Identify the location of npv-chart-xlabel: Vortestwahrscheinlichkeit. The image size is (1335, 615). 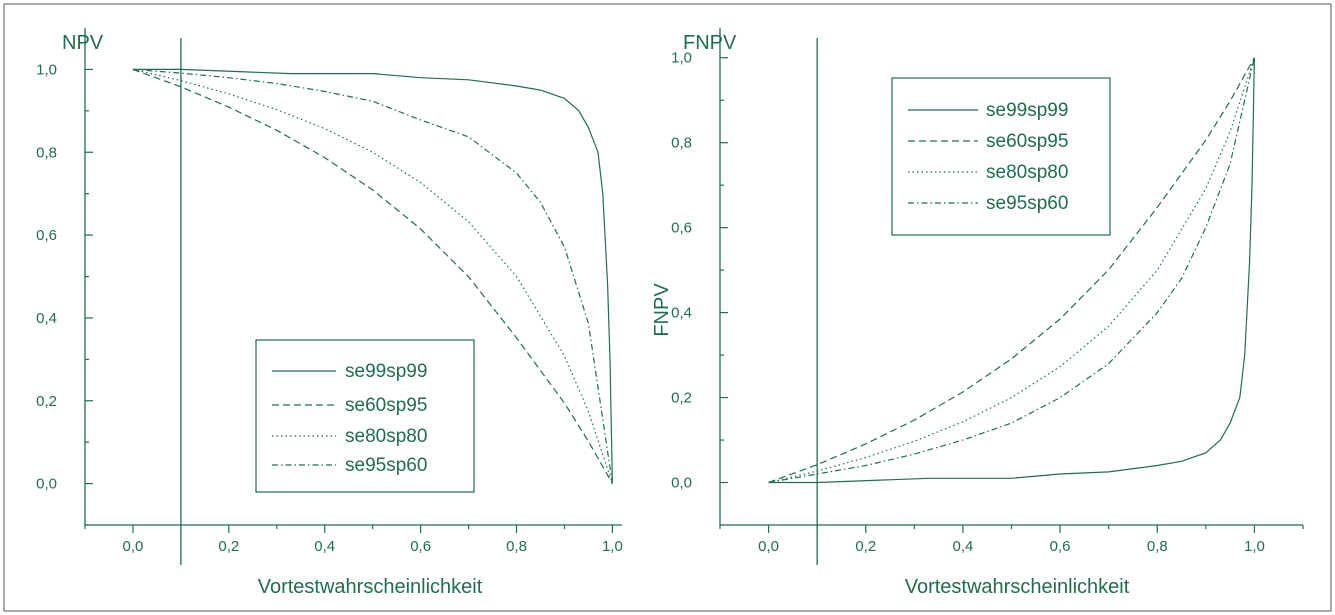
(370, 587).